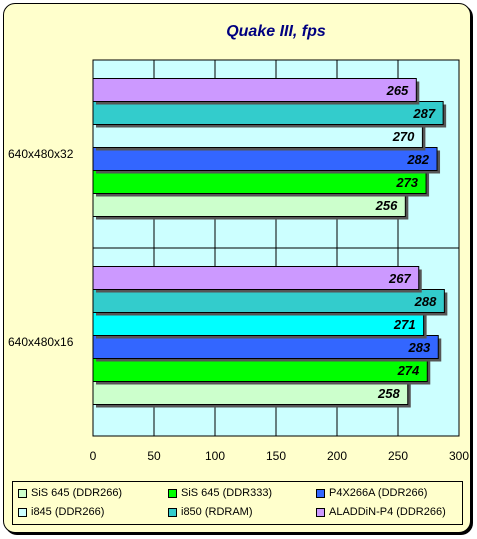 This screenshot has height=539, width=477. I want to click on x-tick-label: 100, so click(215, 456).